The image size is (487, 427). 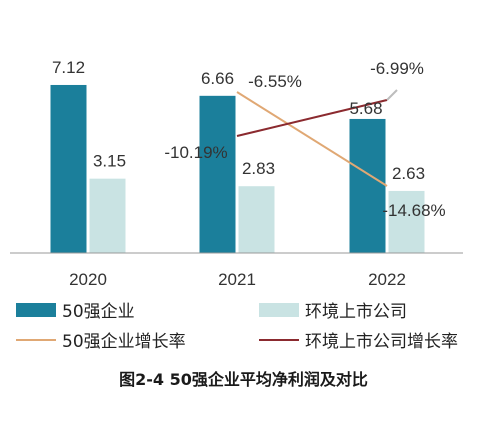 I want to click on x-tick-label-group: 2020 2021 2022, so click(x=237, y=279).